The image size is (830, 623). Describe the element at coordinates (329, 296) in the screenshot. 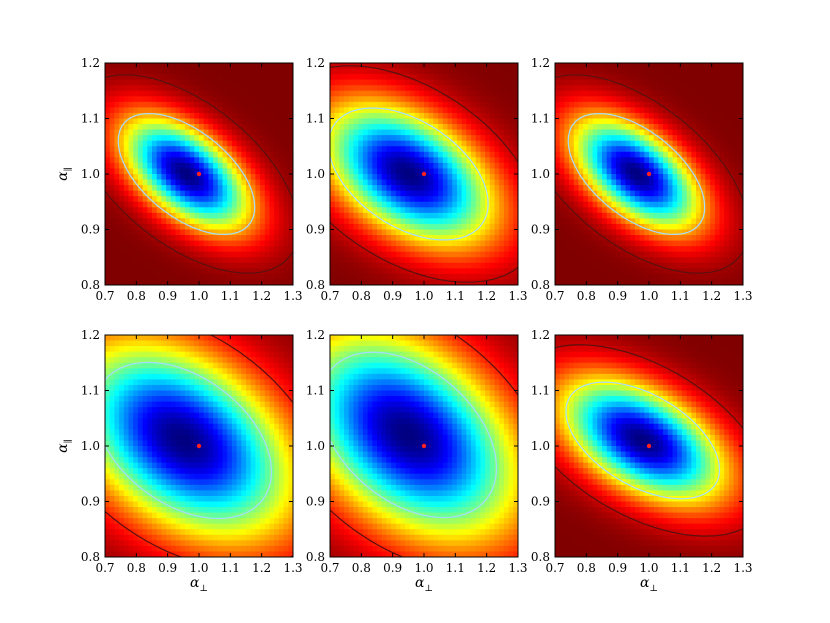

I see `x-tick-label: 0.7` at that location.